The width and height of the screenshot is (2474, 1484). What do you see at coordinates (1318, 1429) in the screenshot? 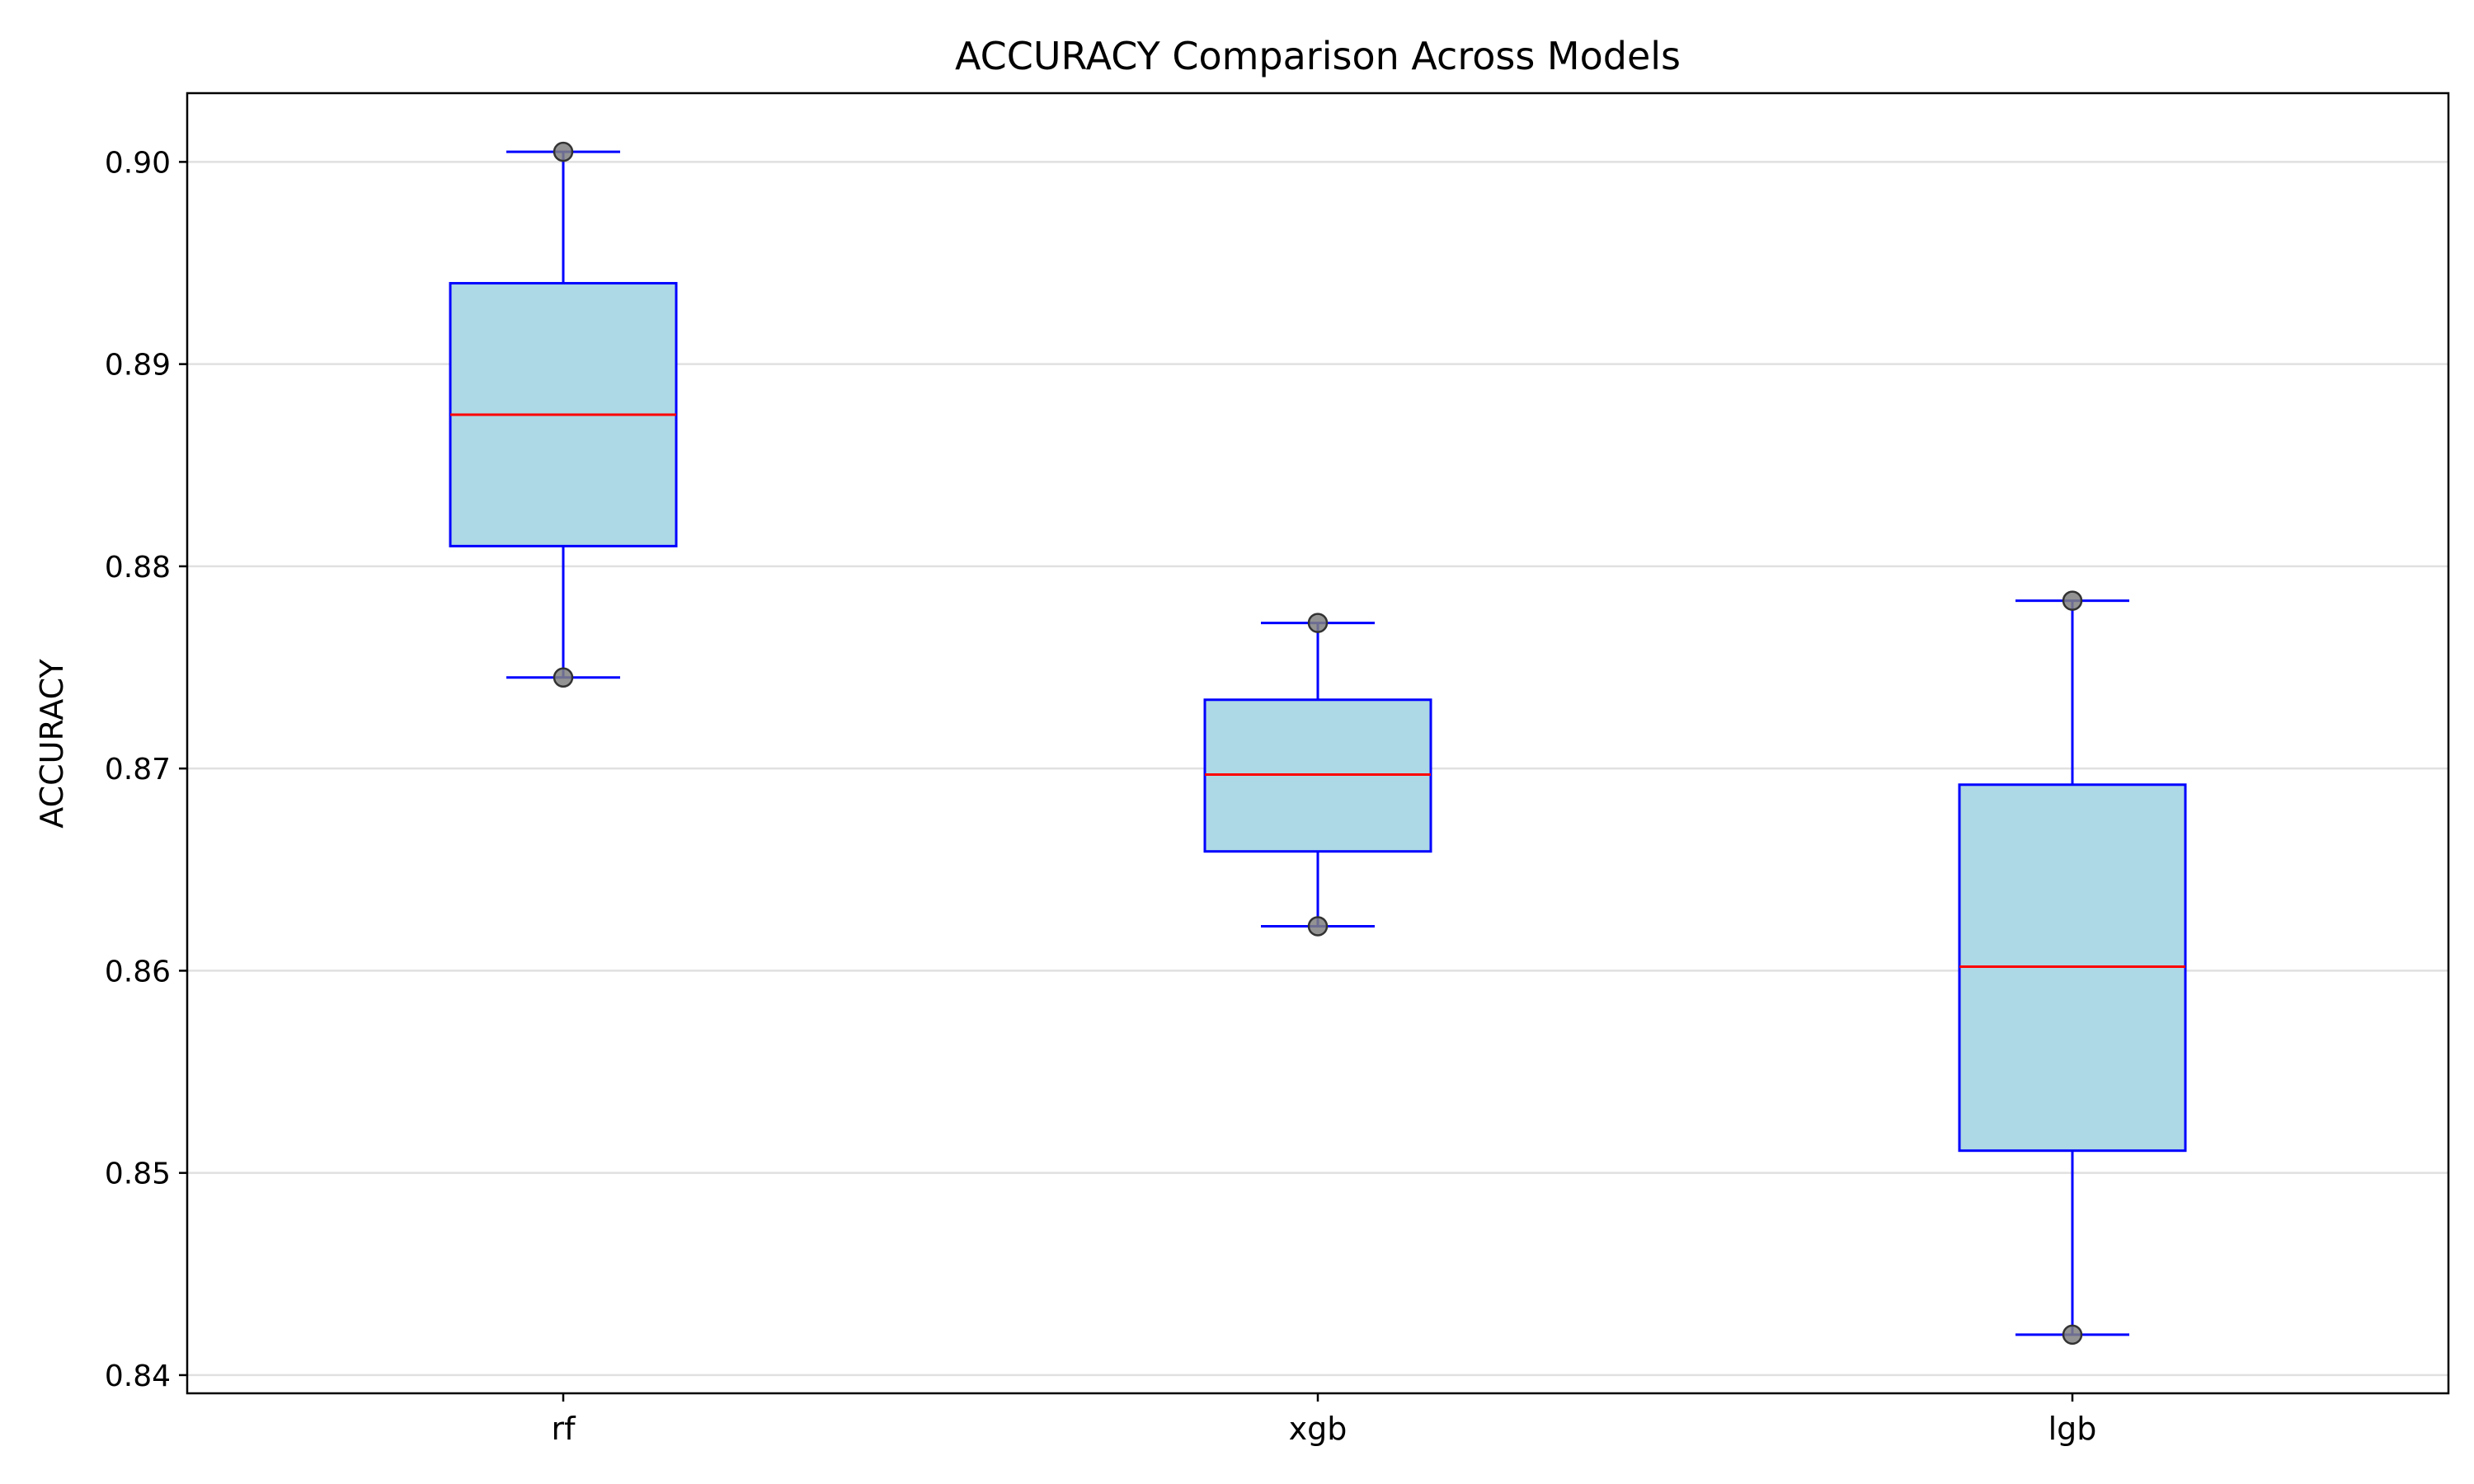
I see `x-tick-label: xgb` at bounding box center [1318, 1429].